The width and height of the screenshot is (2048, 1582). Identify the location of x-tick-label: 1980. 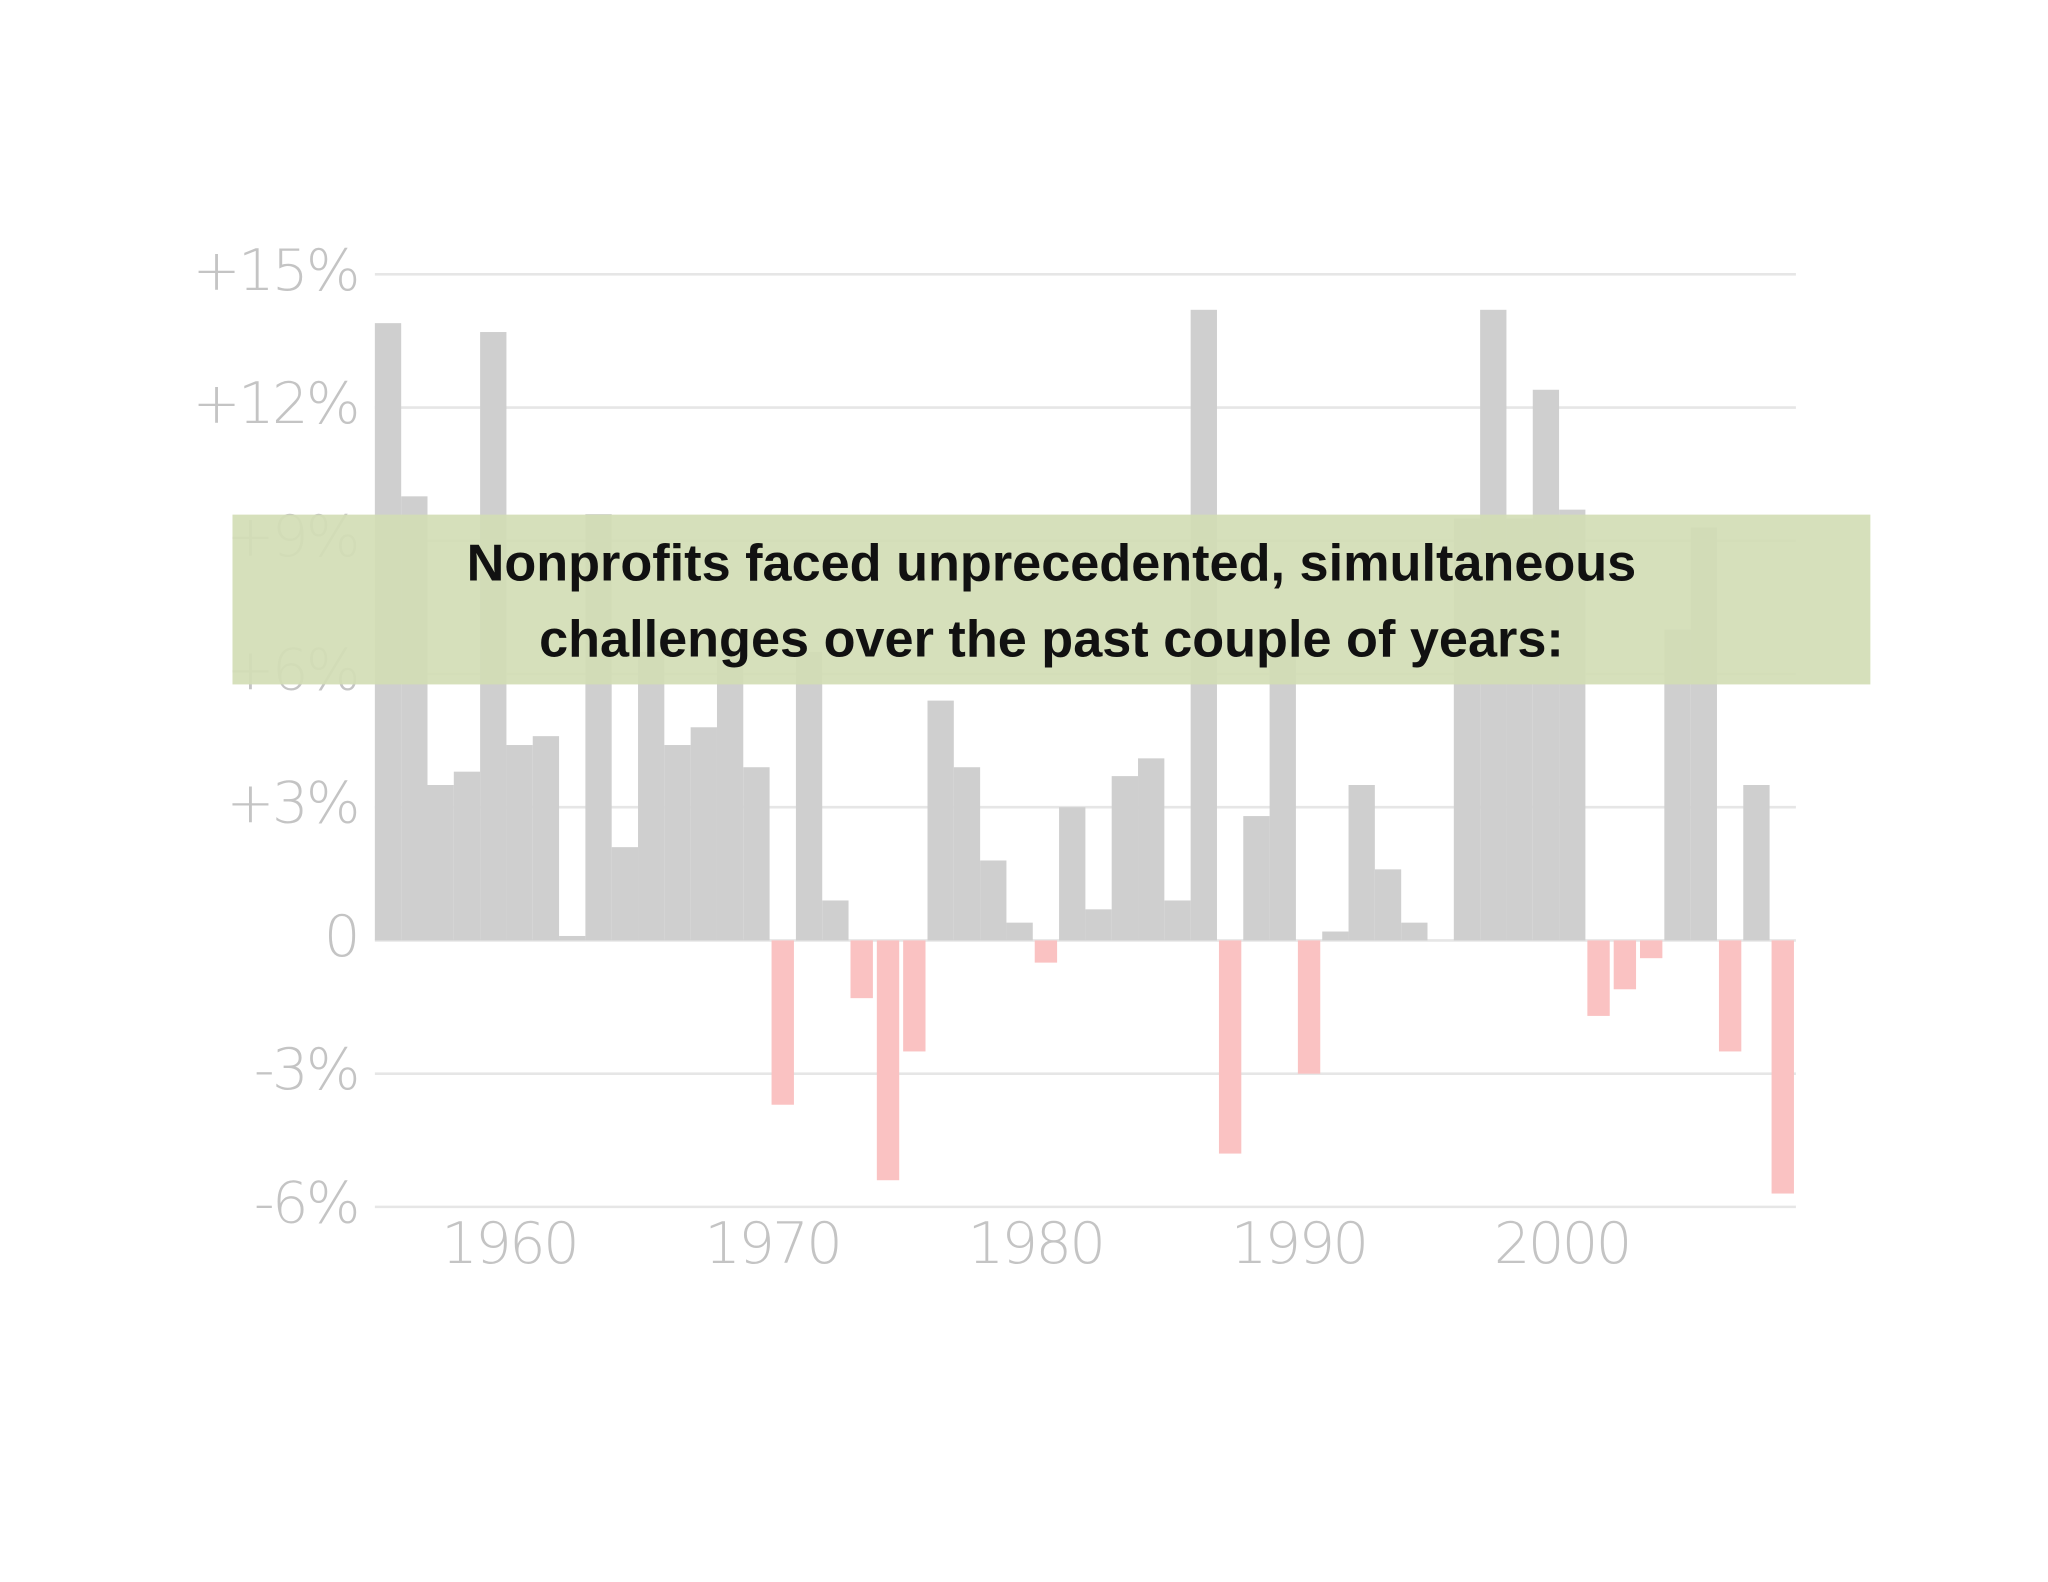
(1036, 1243).